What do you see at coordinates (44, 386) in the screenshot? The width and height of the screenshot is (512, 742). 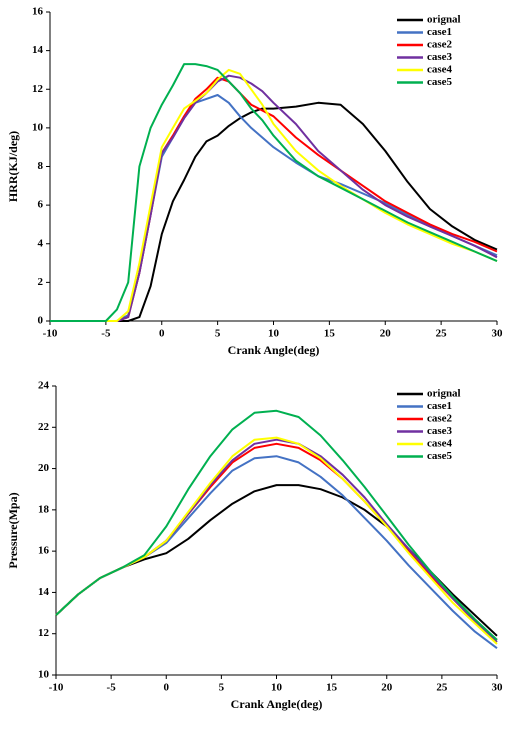 I see `y-tick-label: 24` at bounding box center [44, 386].